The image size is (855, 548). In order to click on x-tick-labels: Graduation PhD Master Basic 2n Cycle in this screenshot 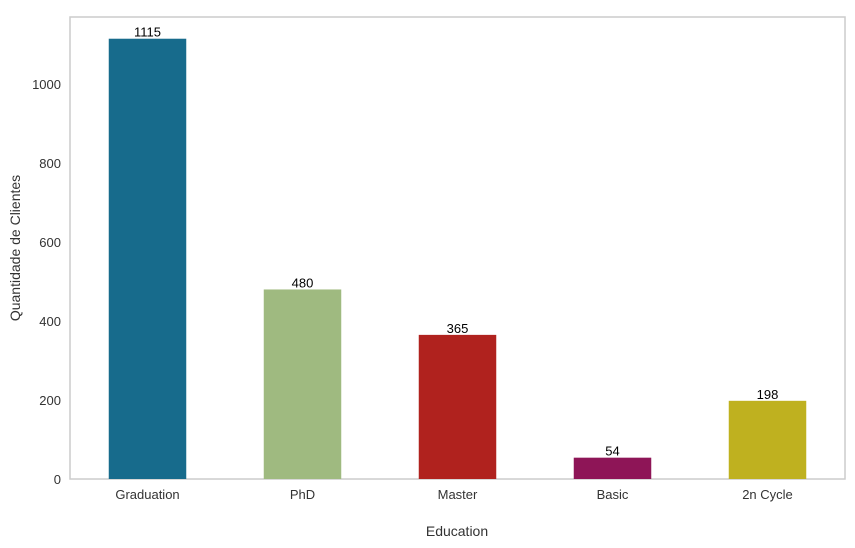, I will do `click(453, 494)`.